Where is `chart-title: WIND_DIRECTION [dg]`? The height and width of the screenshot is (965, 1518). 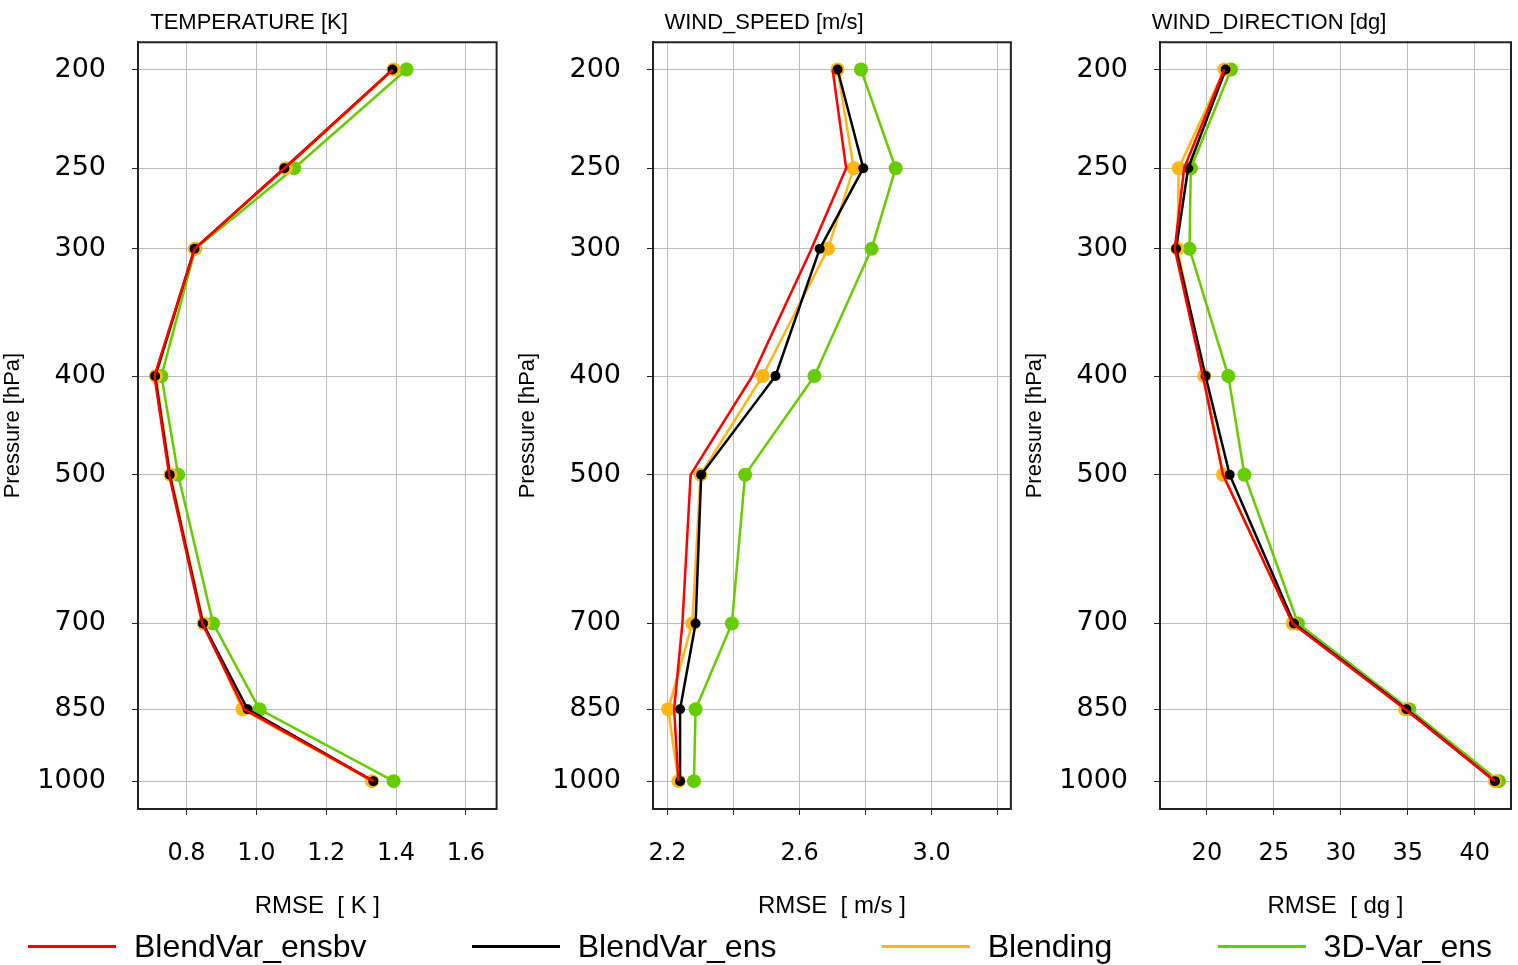 chart-title: WIND_DIRECTION [dg] is located at coordinates (1269, 22).